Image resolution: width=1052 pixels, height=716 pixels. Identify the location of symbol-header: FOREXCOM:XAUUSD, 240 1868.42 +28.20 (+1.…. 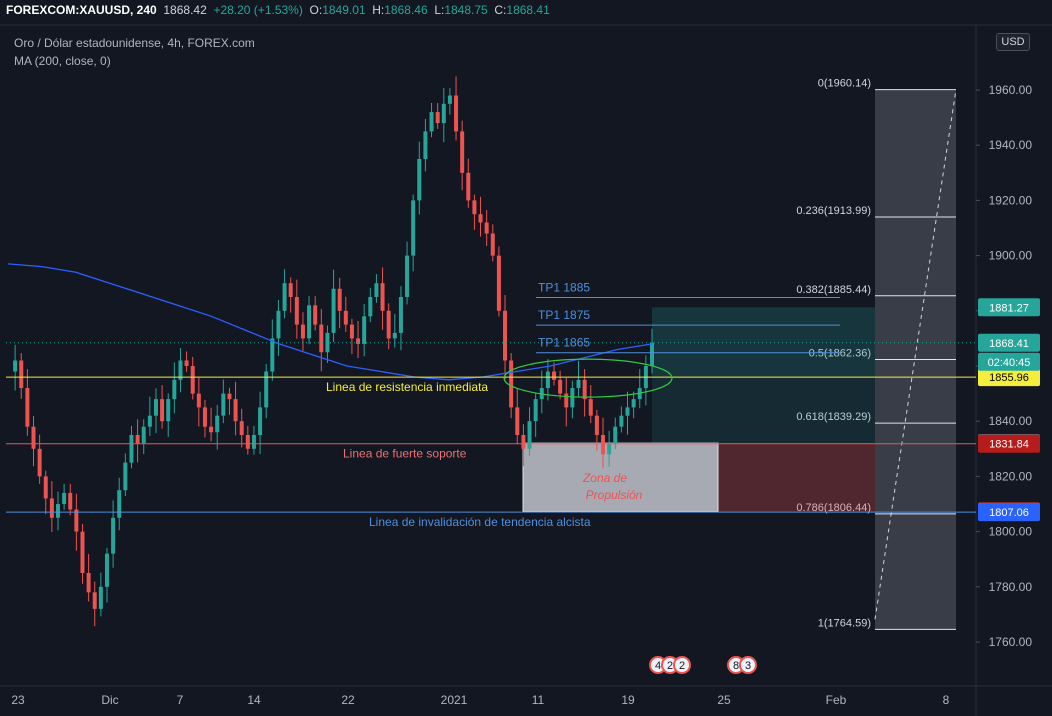
(278, 10).